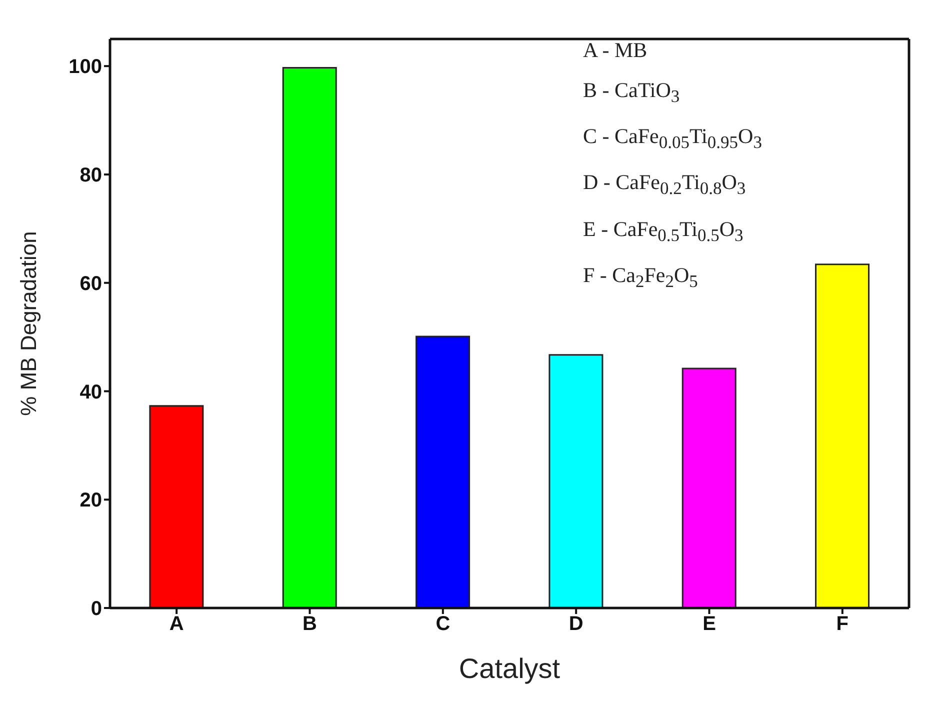 The height and width of the screenshot is (707, 928). I want to click on y-tick-label: 40, so click(91, 392).